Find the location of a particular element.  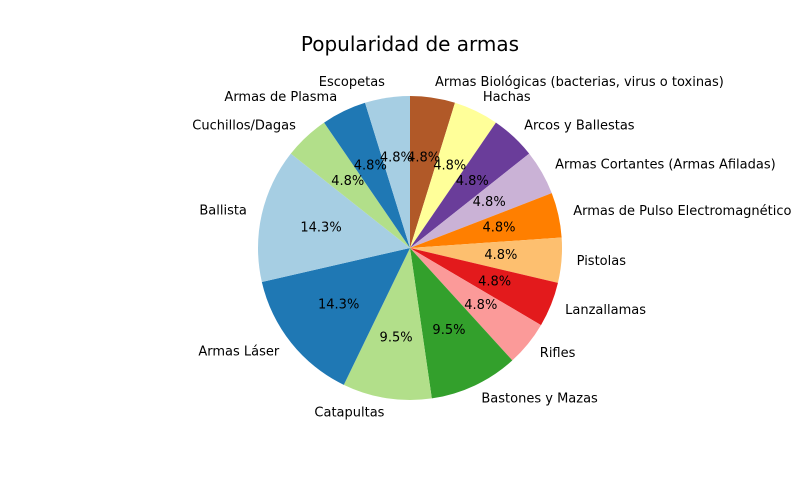

slice-label: Hachas is located at coordinates (507, 97).